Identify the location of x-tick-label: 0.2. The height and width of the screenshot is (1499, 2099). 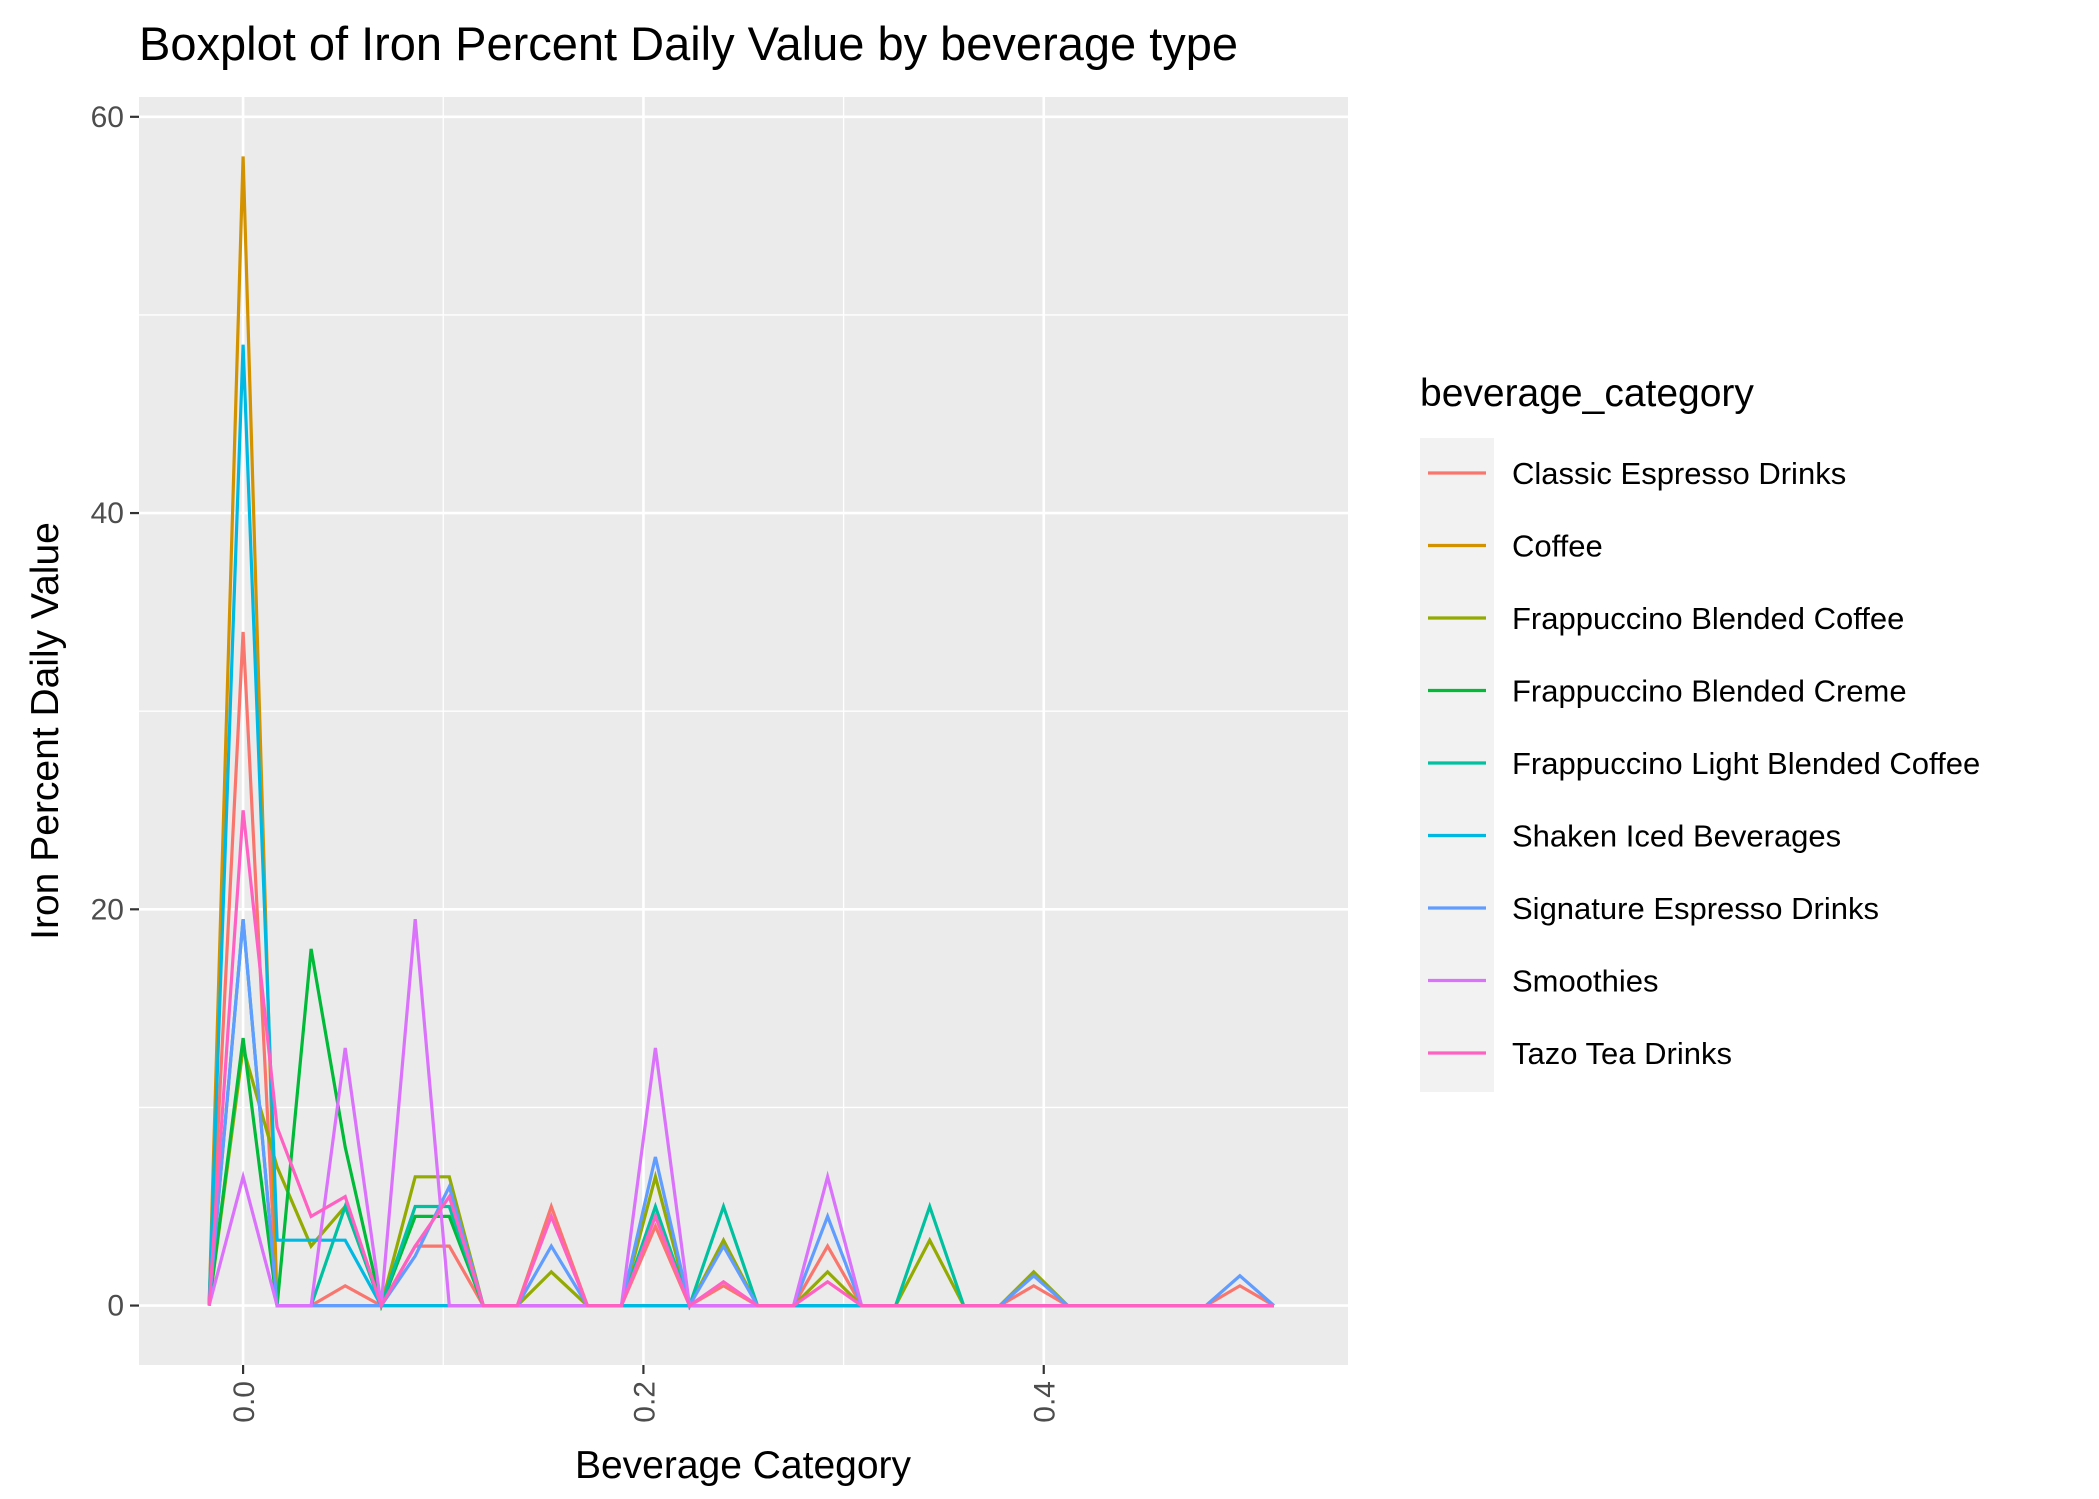
(644, 1402).